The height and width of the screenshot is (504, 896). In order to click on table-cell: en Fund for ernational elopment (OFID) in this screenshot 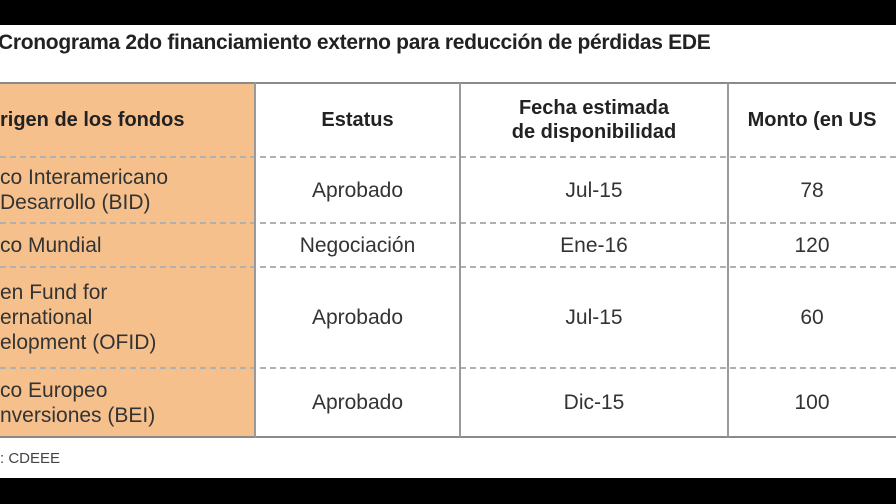, I will do `click(127, 317)`.